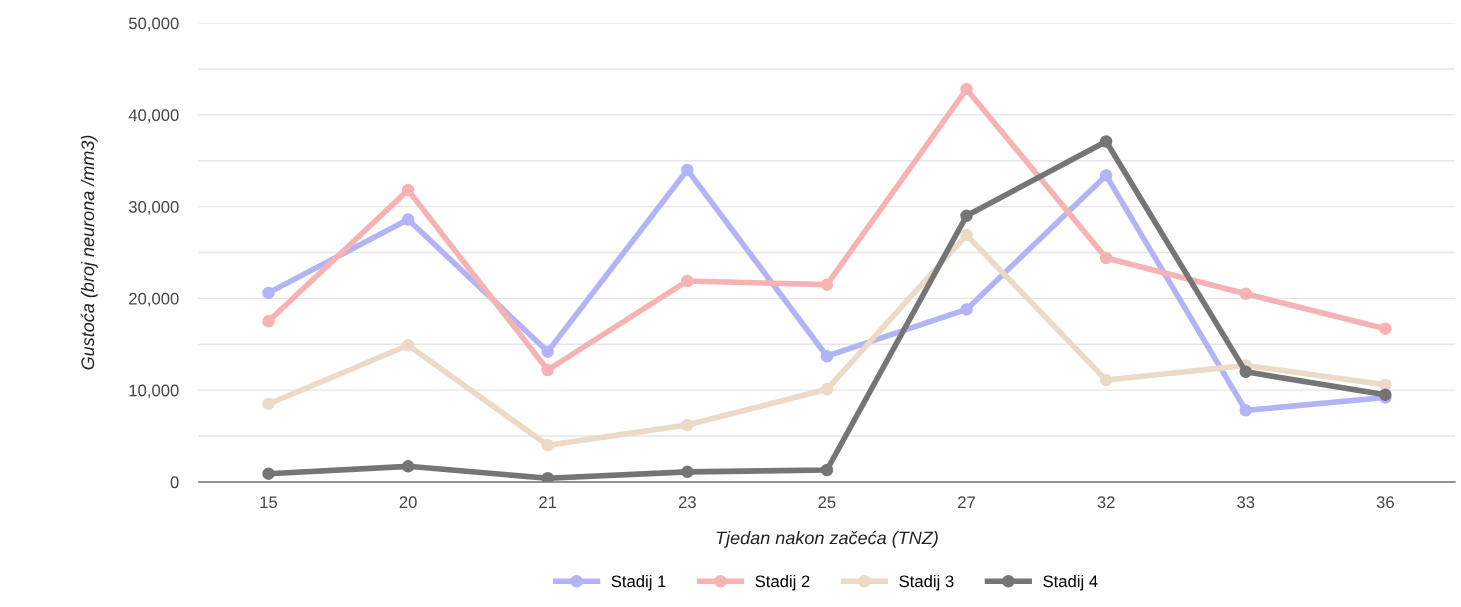 This screenshot has height=607, width=1461. I want to click on y-tick-label: 0, so click(174, 482).